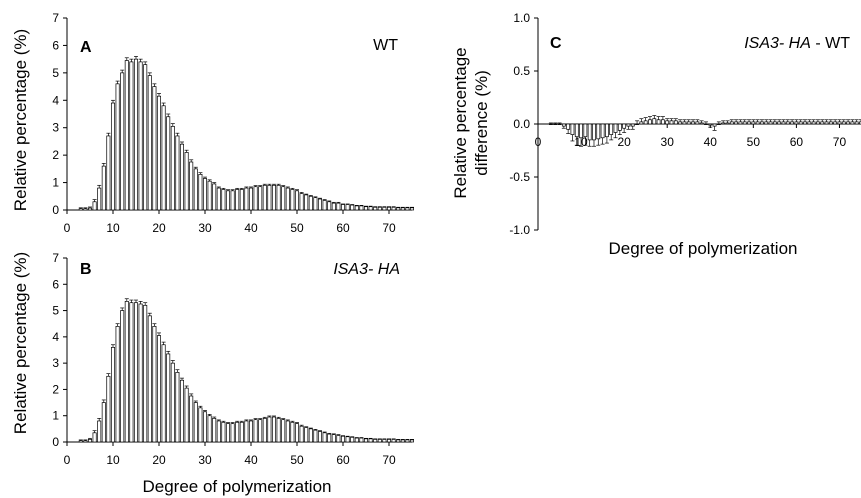  Describe the element at coordinates (55, 100) in the screenshot. I see `panel-a-y-tick-label: 4` at that location.